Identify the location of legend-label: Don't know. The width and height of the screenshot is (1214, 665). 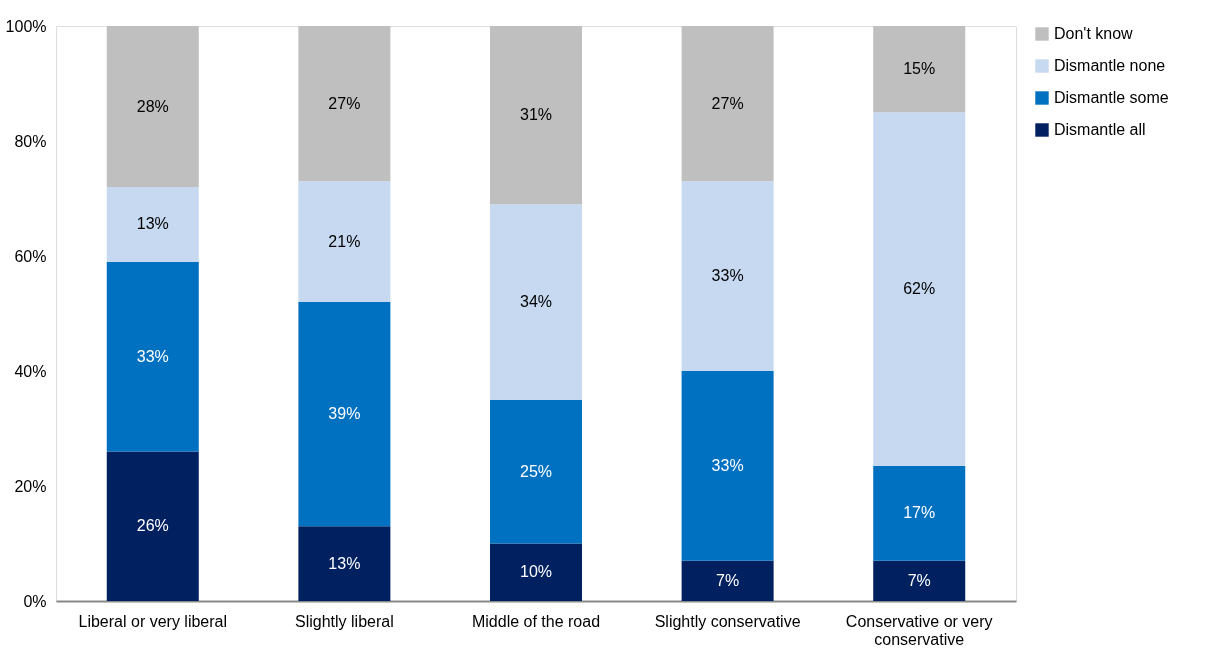
(1094, 33).